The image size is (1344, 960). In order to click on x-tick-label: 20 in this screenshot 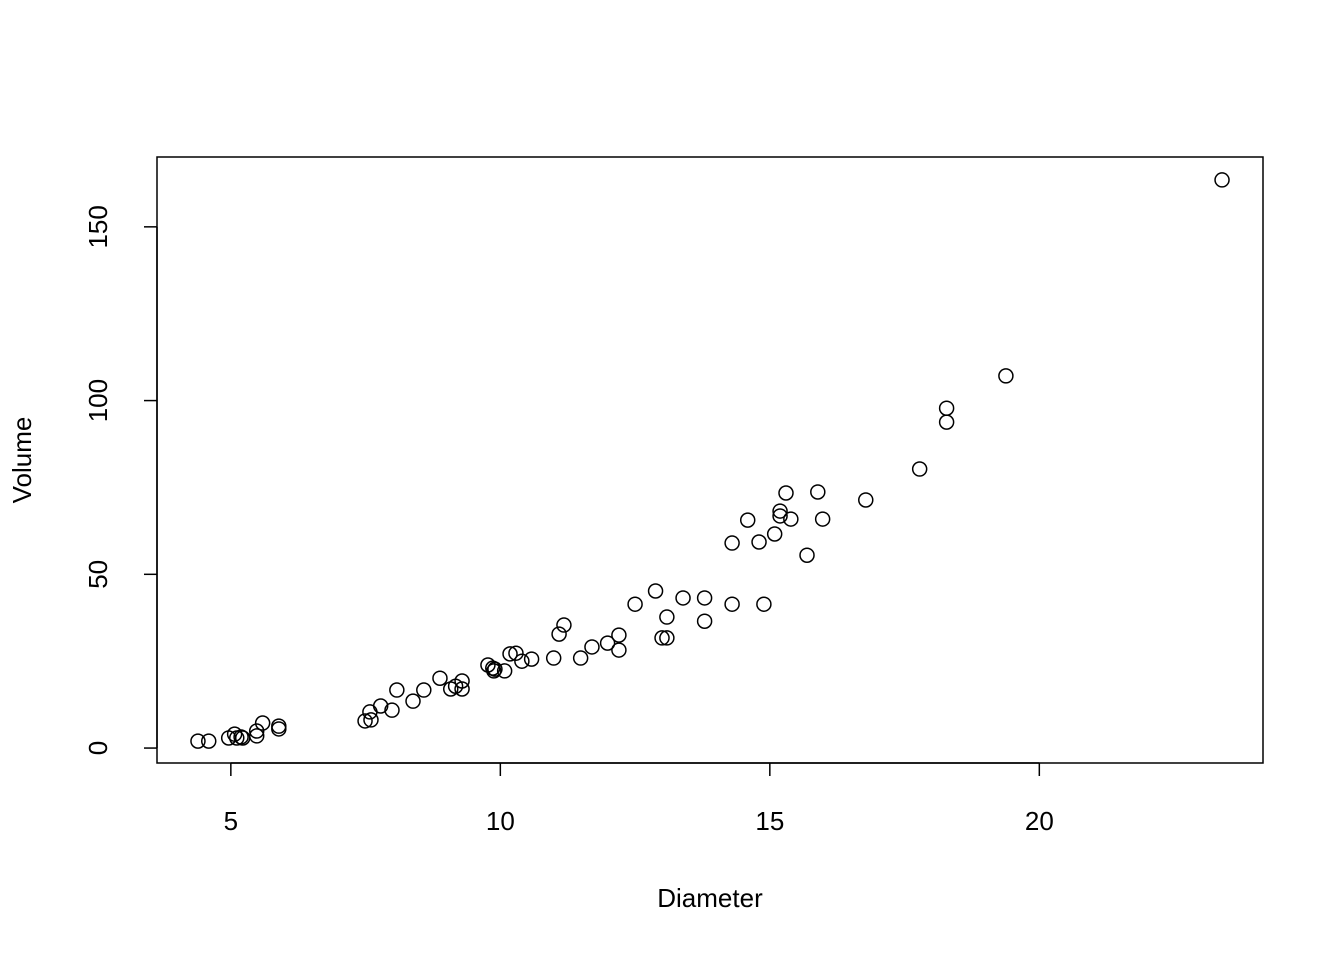, I will do `click(1039, 821)`.